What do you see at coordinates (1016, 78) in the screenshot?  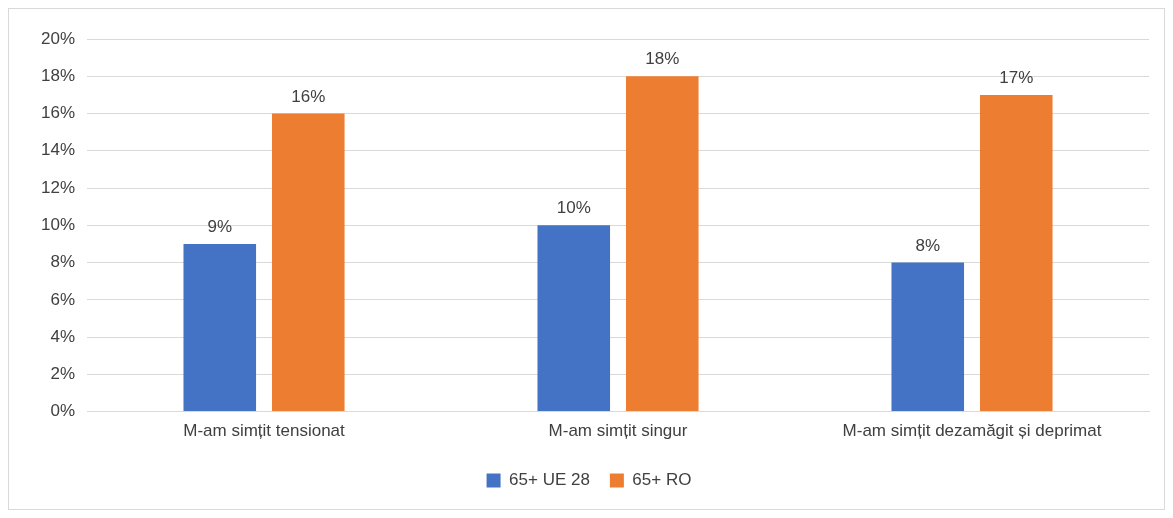 I see `data-label: 17%` at bounding box center [1016, 78].